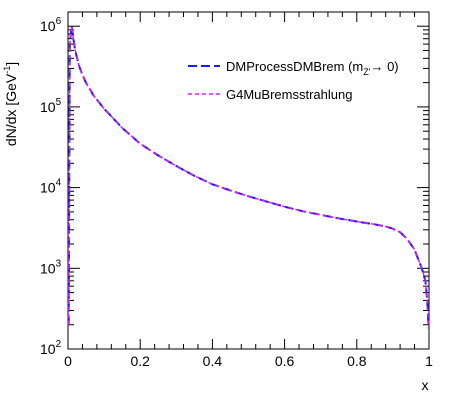 The image size is (466, 409). What do you see at coordinates (429, 361) in the screenshot?
I see `x-tick-label: 1` at bounding box center [429, 361].